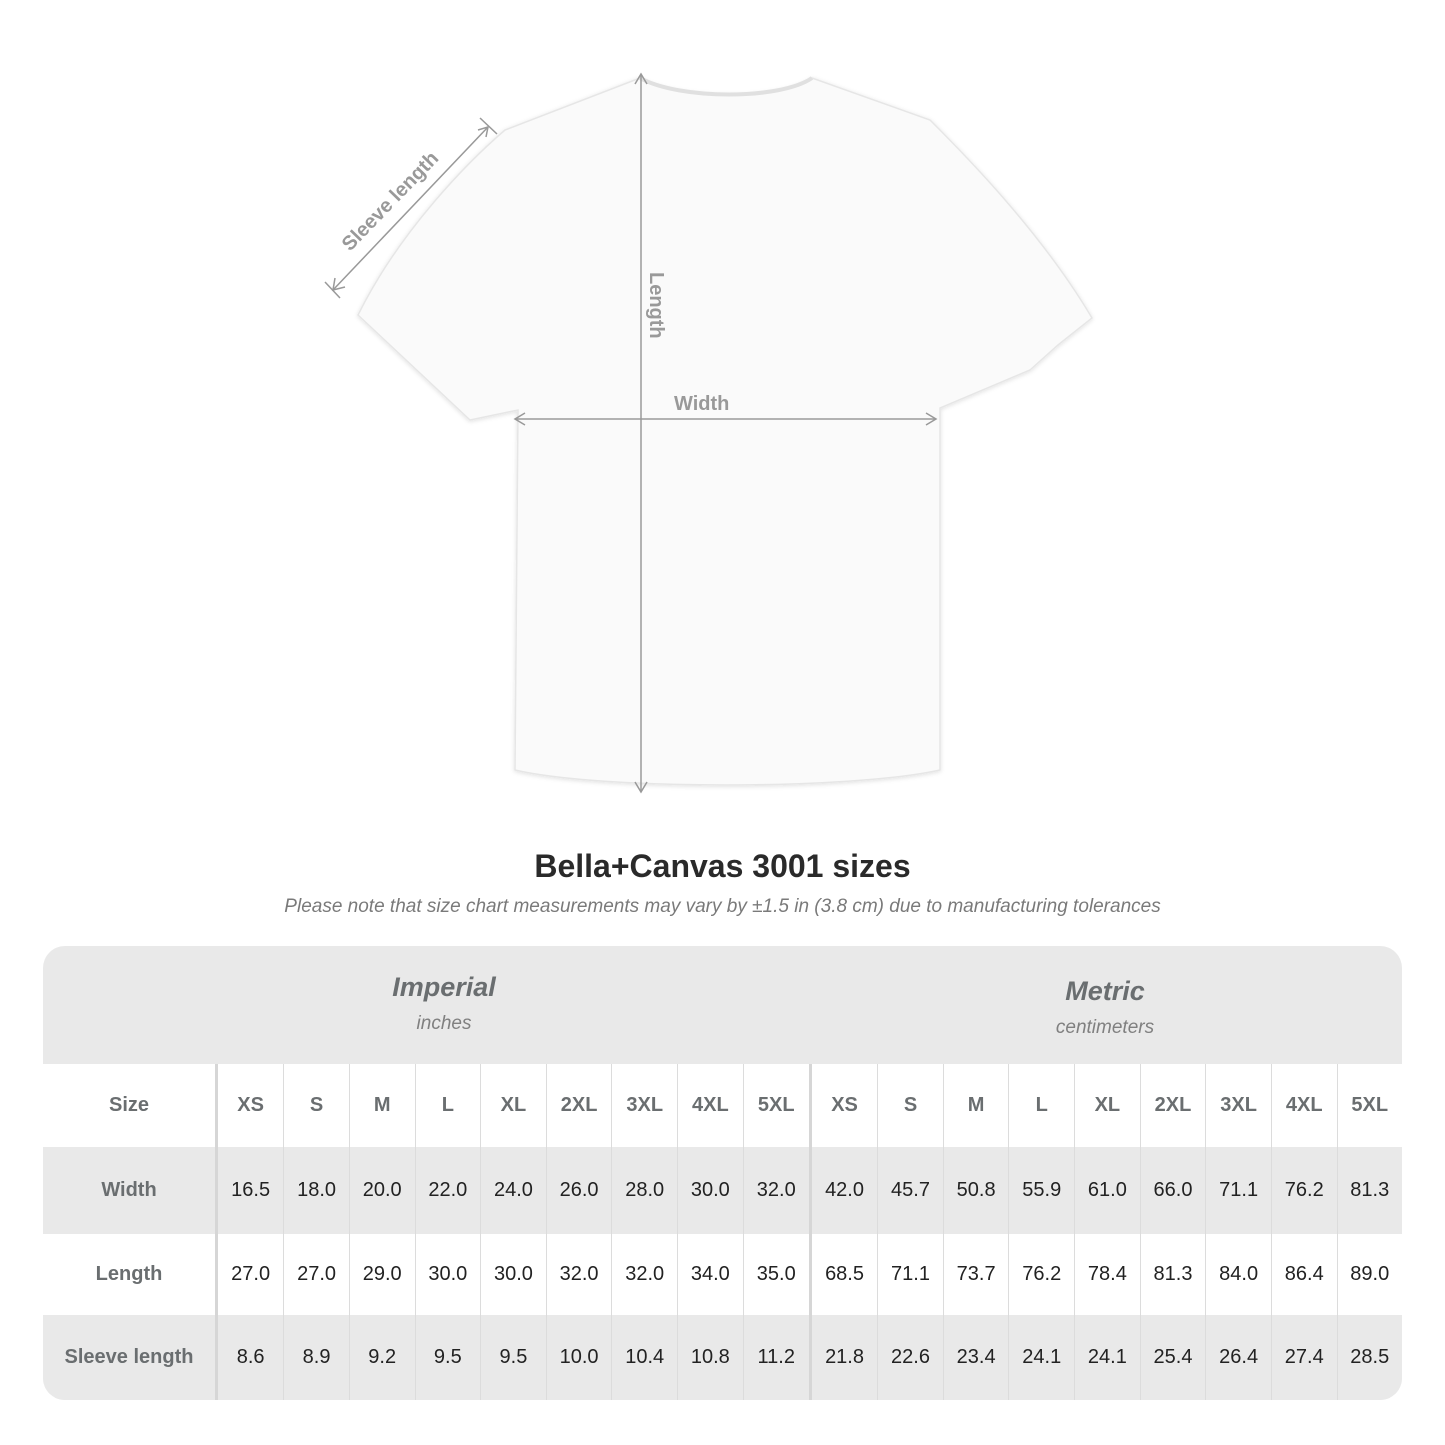 The image size is (1445, 1445). I want to click on imperial-value: 35.0, so click(776, 1274).